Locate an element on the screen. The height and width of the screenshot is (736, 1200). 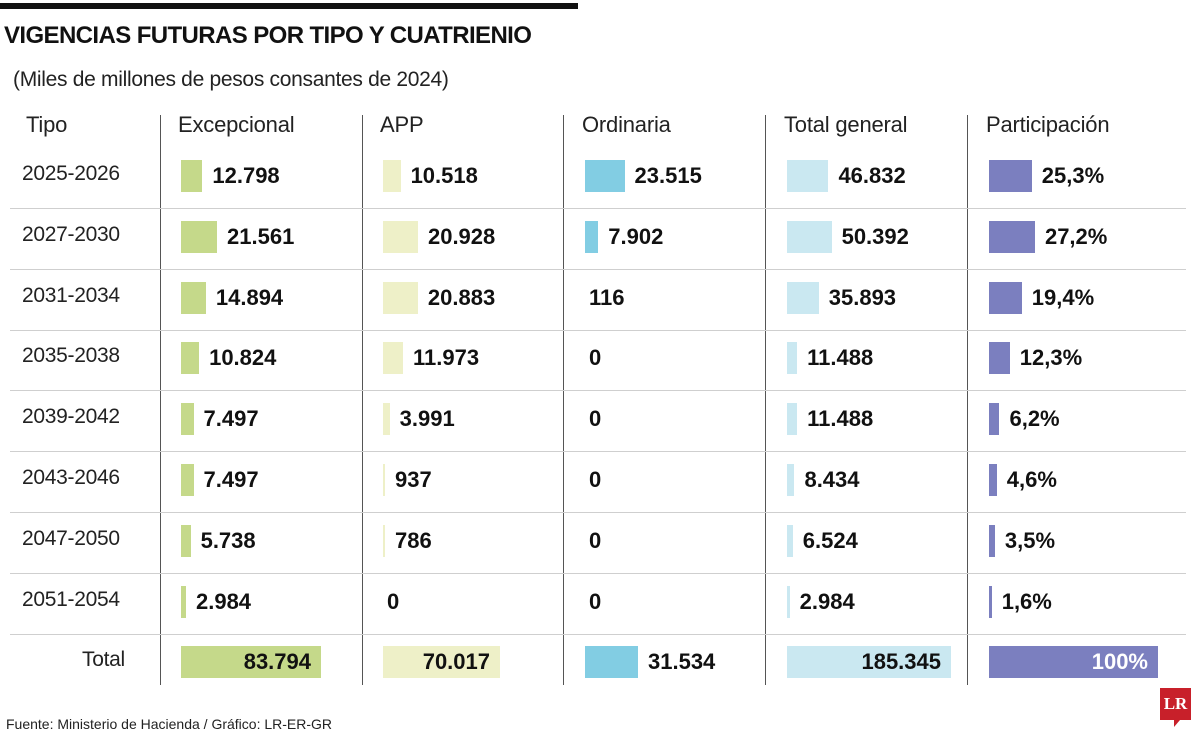
row-label: 2039-2042 is located at coordinates (71, 417).